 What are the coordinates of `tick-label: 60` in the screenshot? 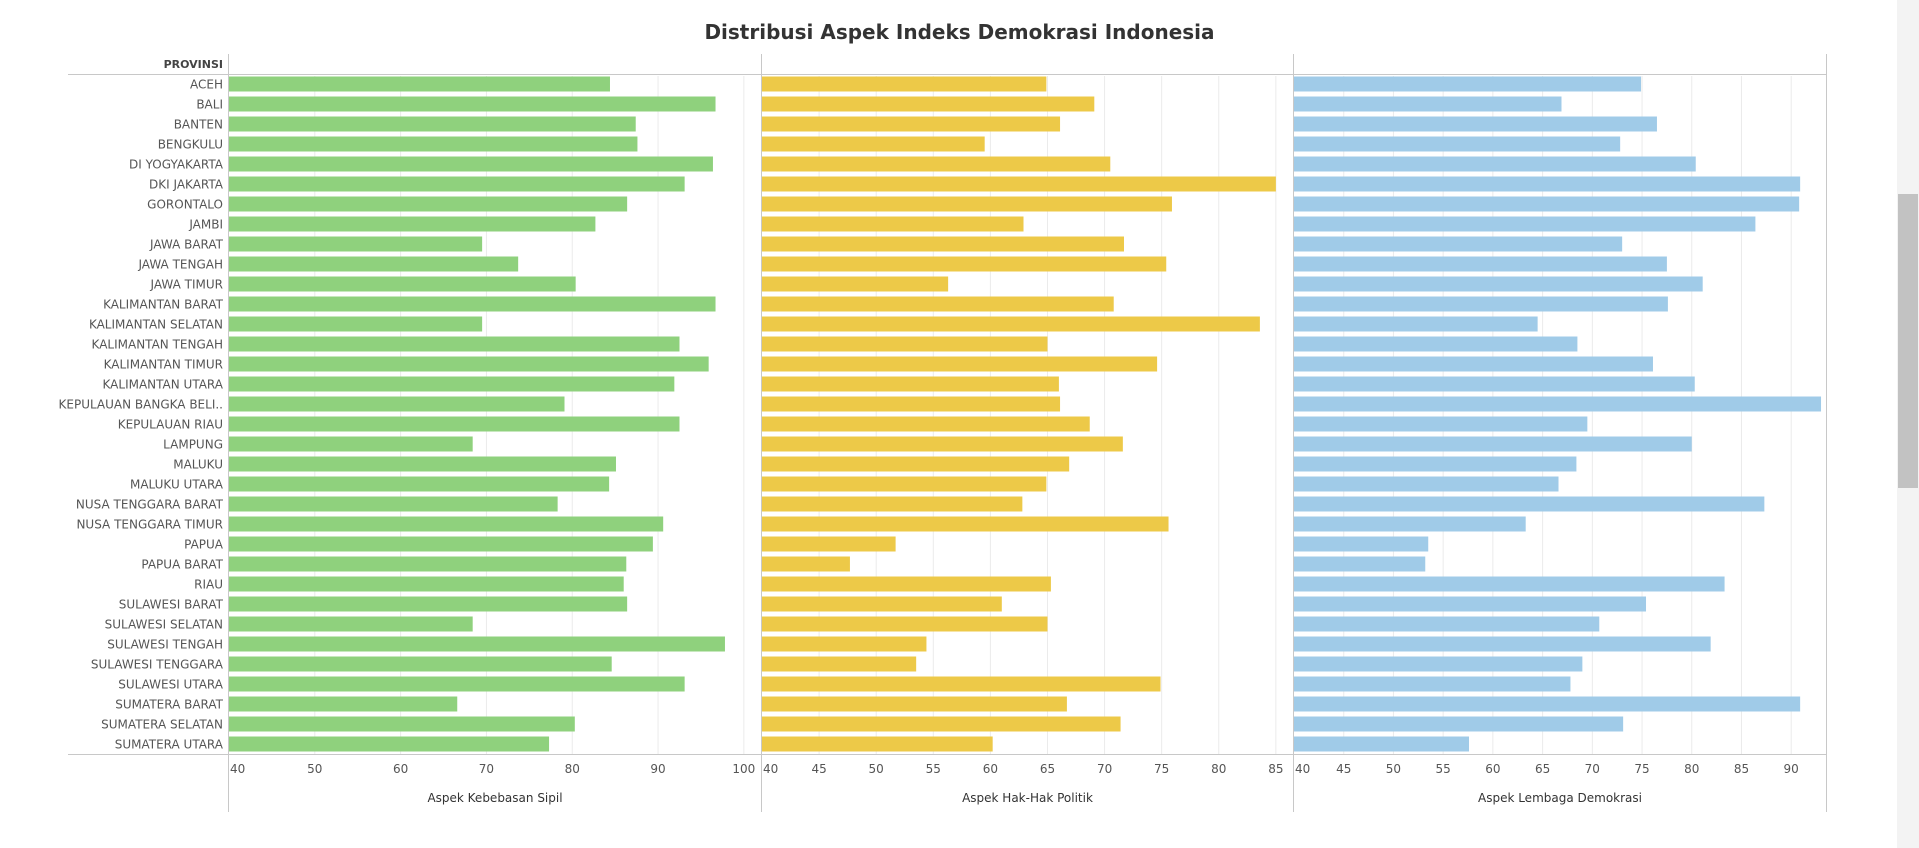 It's located at (1492, 769).